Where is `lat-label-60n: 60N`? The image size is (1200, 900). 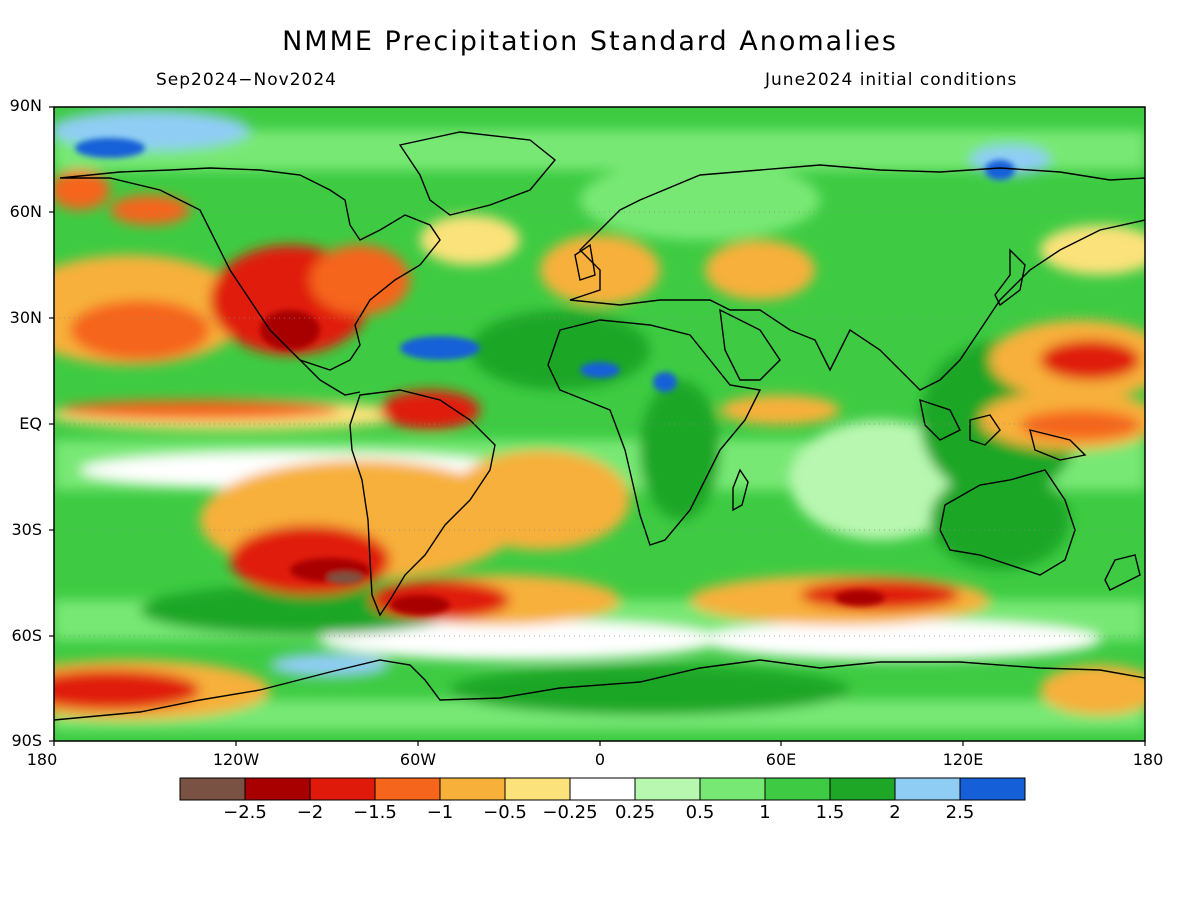
lat-label-60n: 60N is located at coordinates (25, 211).